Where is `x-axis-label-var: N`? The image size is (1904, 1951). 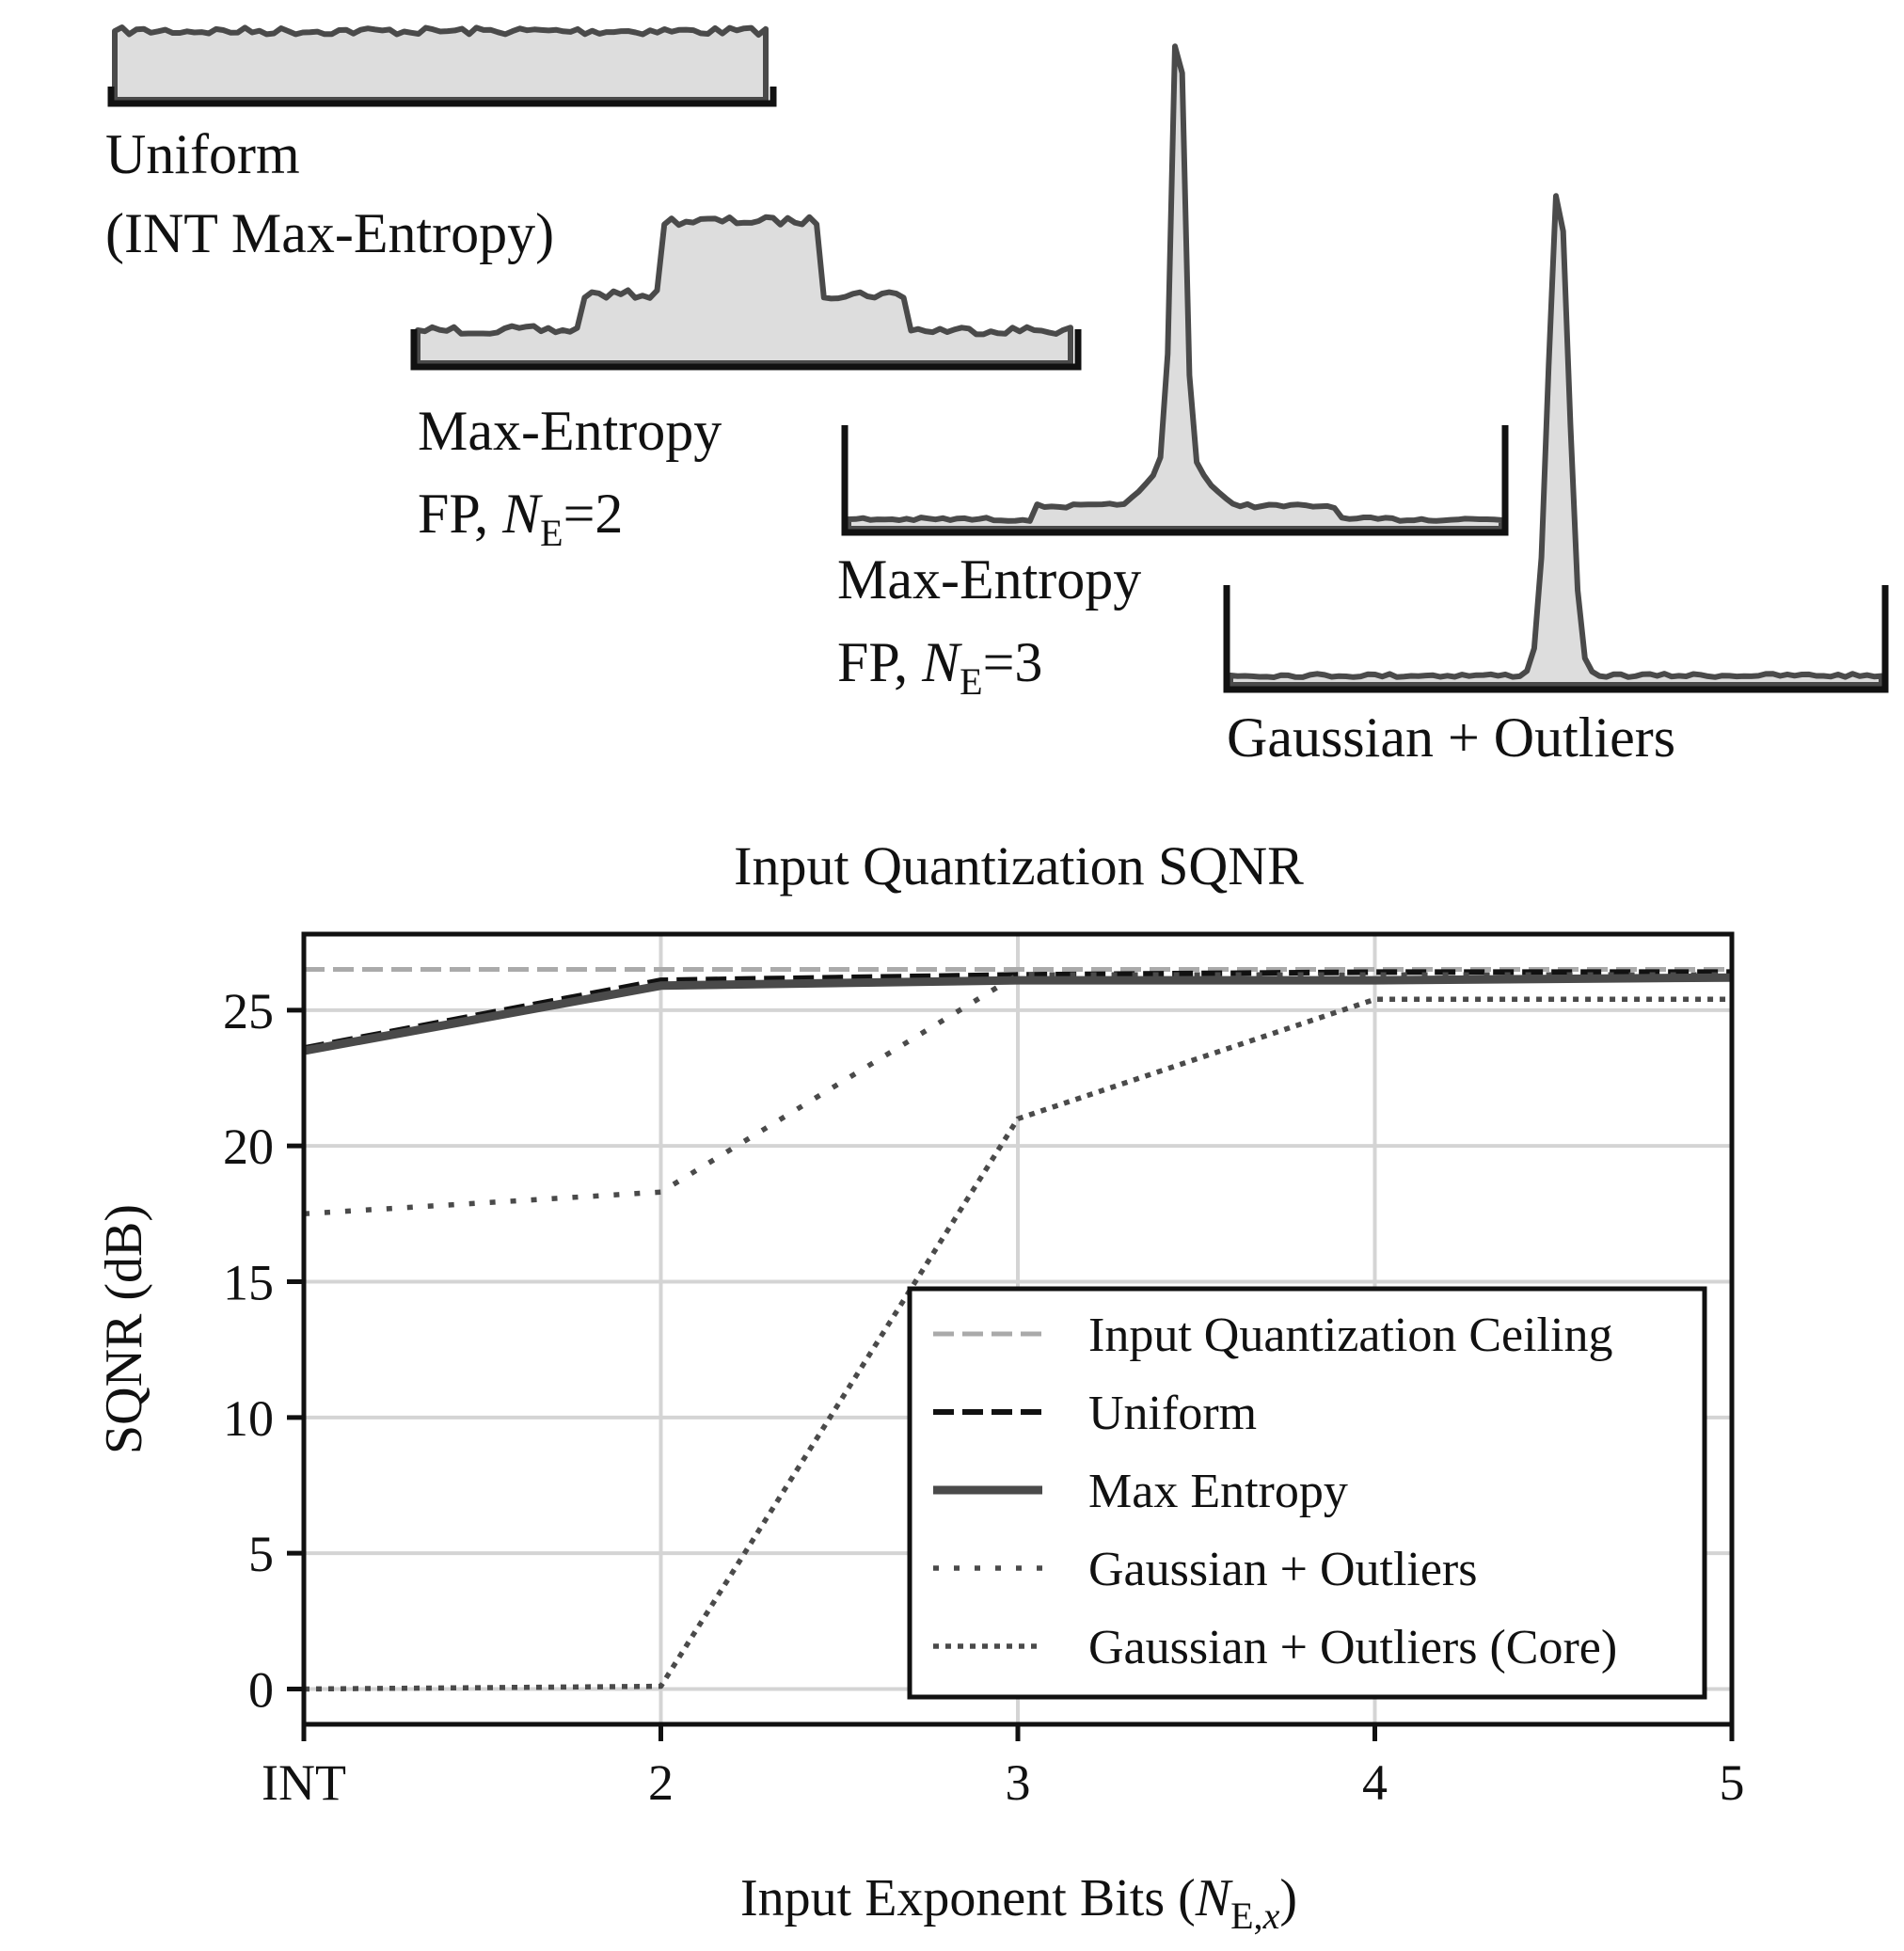
x-axis-label-var: N is located at coordinates (1214, 1898).